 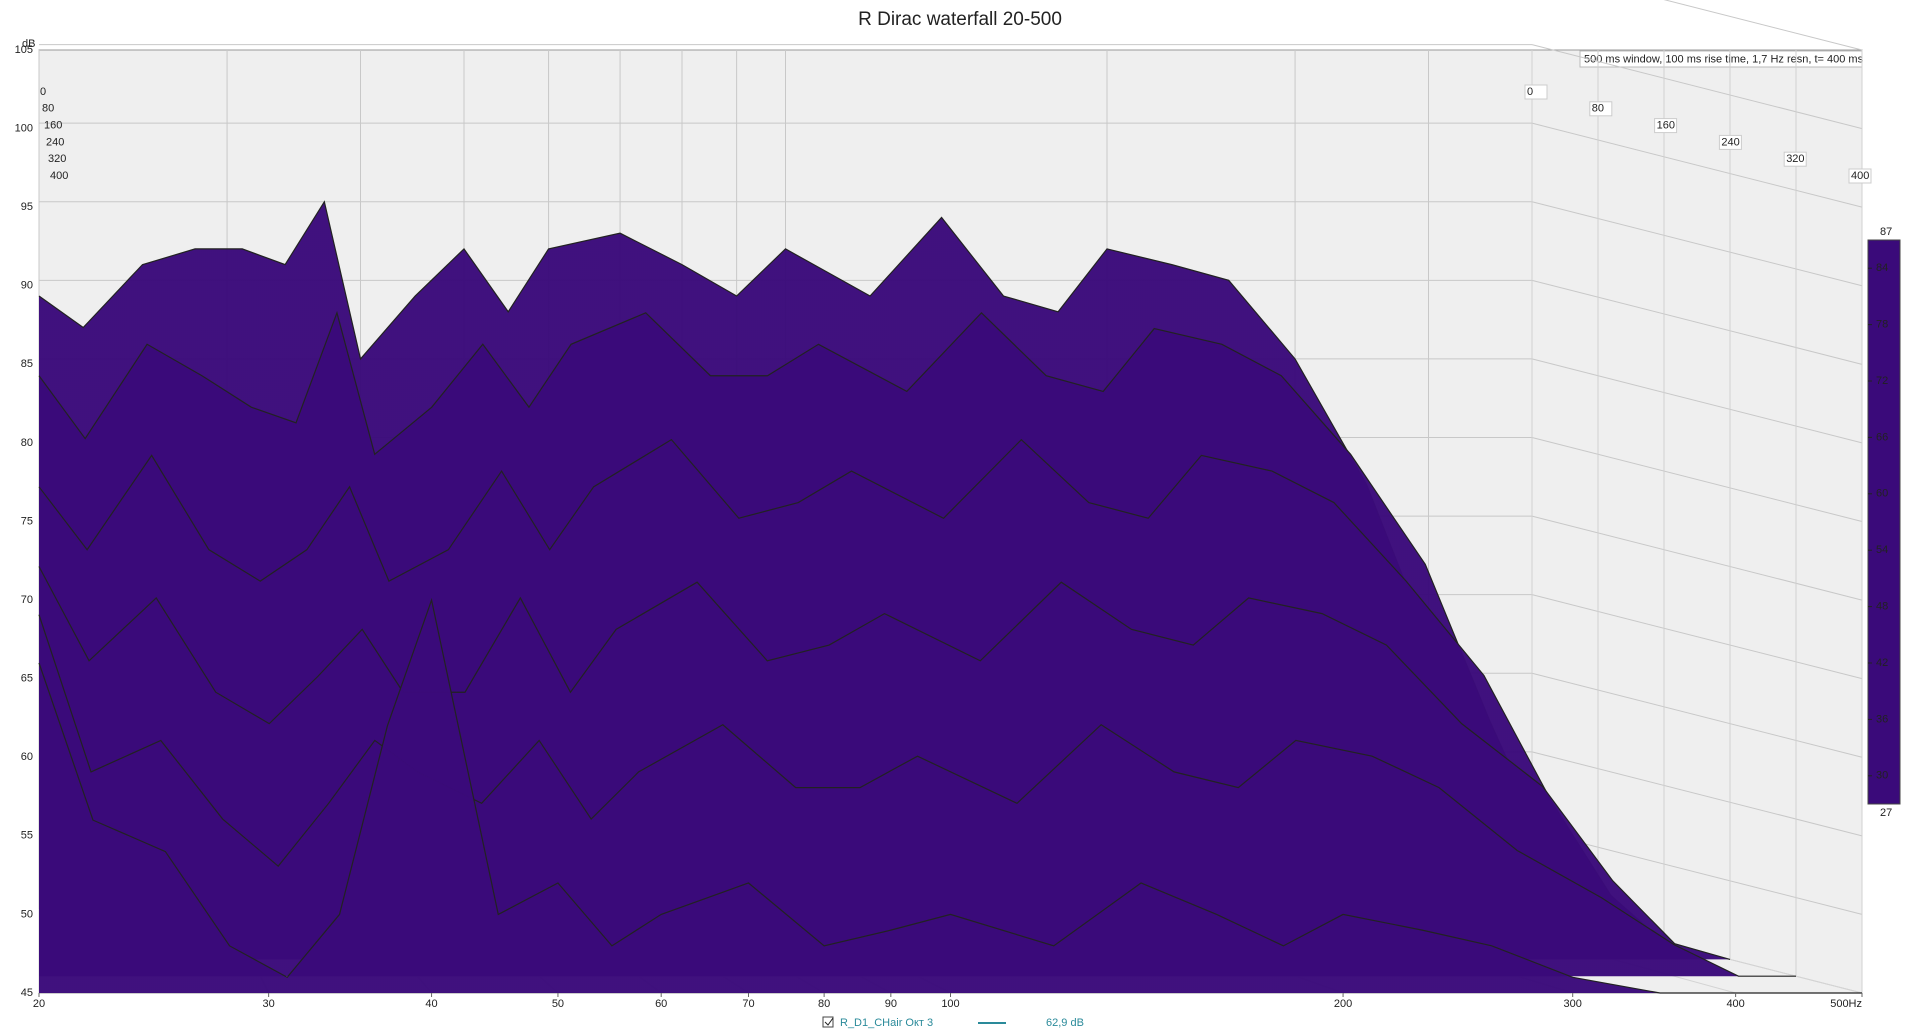 What do you see at coordinates (1886, 232) in the screenshot?
I see `colorbar-max: 87` at bounding box center [1886, 232].